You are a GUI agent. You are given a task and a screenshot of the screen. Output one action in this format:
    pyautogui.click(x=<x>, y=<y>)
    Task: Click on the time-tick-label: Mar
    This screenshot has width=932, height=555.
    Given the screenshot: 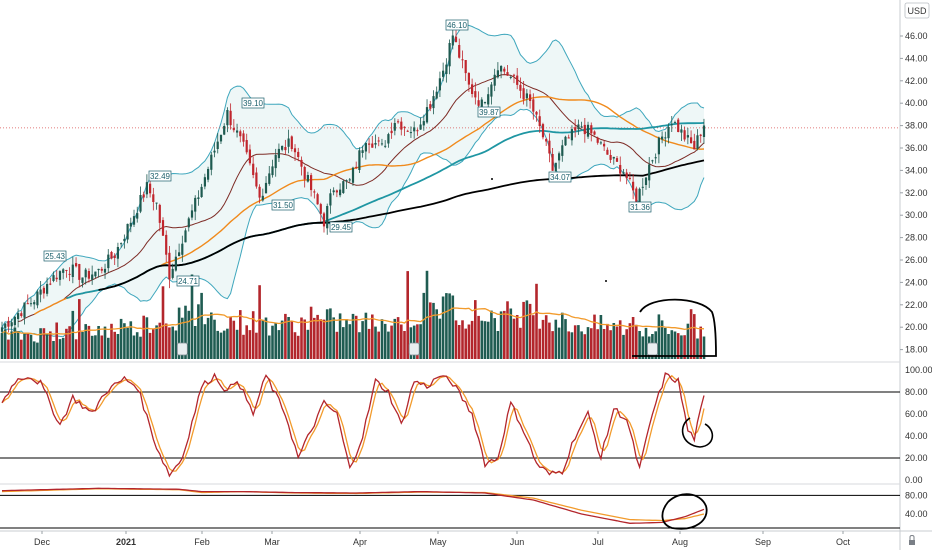 What is the action you would take?
    pyautogui.click(x=272, y=542)
    